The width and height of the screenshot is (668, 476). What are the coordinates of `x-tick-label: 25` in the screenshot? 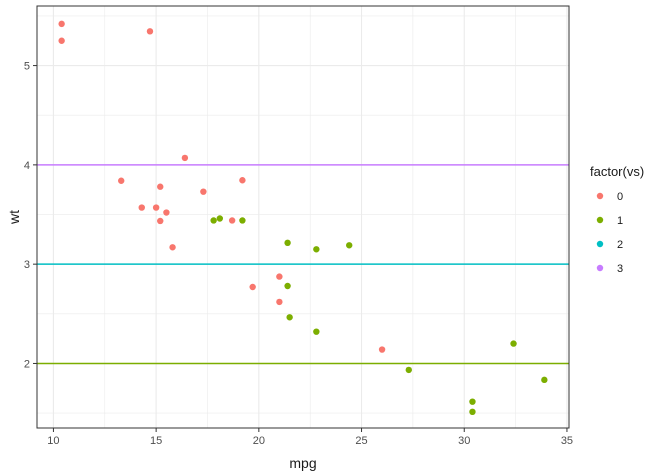 It's located at (361, 441).